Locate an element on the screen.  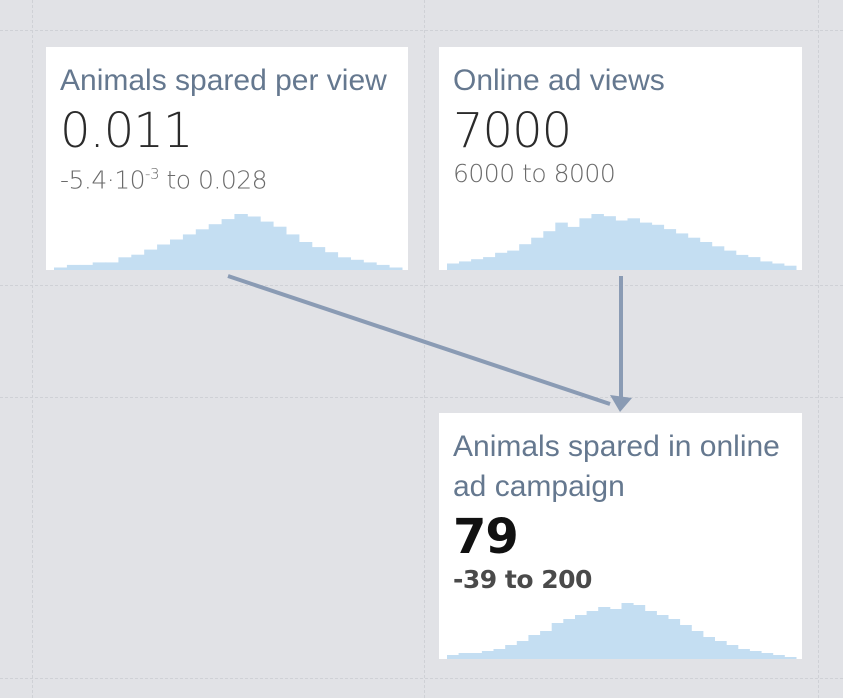
range-high: to 0.028 is located at coordinates (213, 180).